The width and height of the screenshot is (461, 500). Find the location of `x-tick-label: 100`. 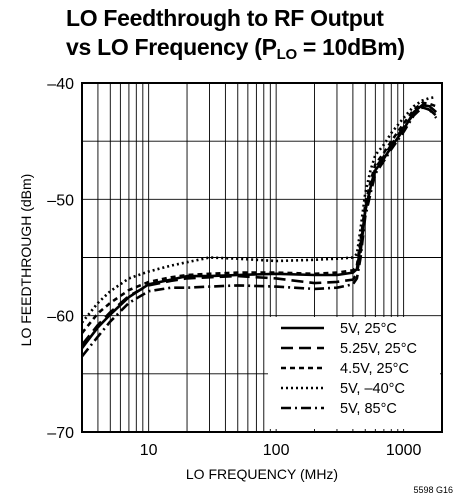

x-tick-label: 100 is located at coordinates (276, 450).